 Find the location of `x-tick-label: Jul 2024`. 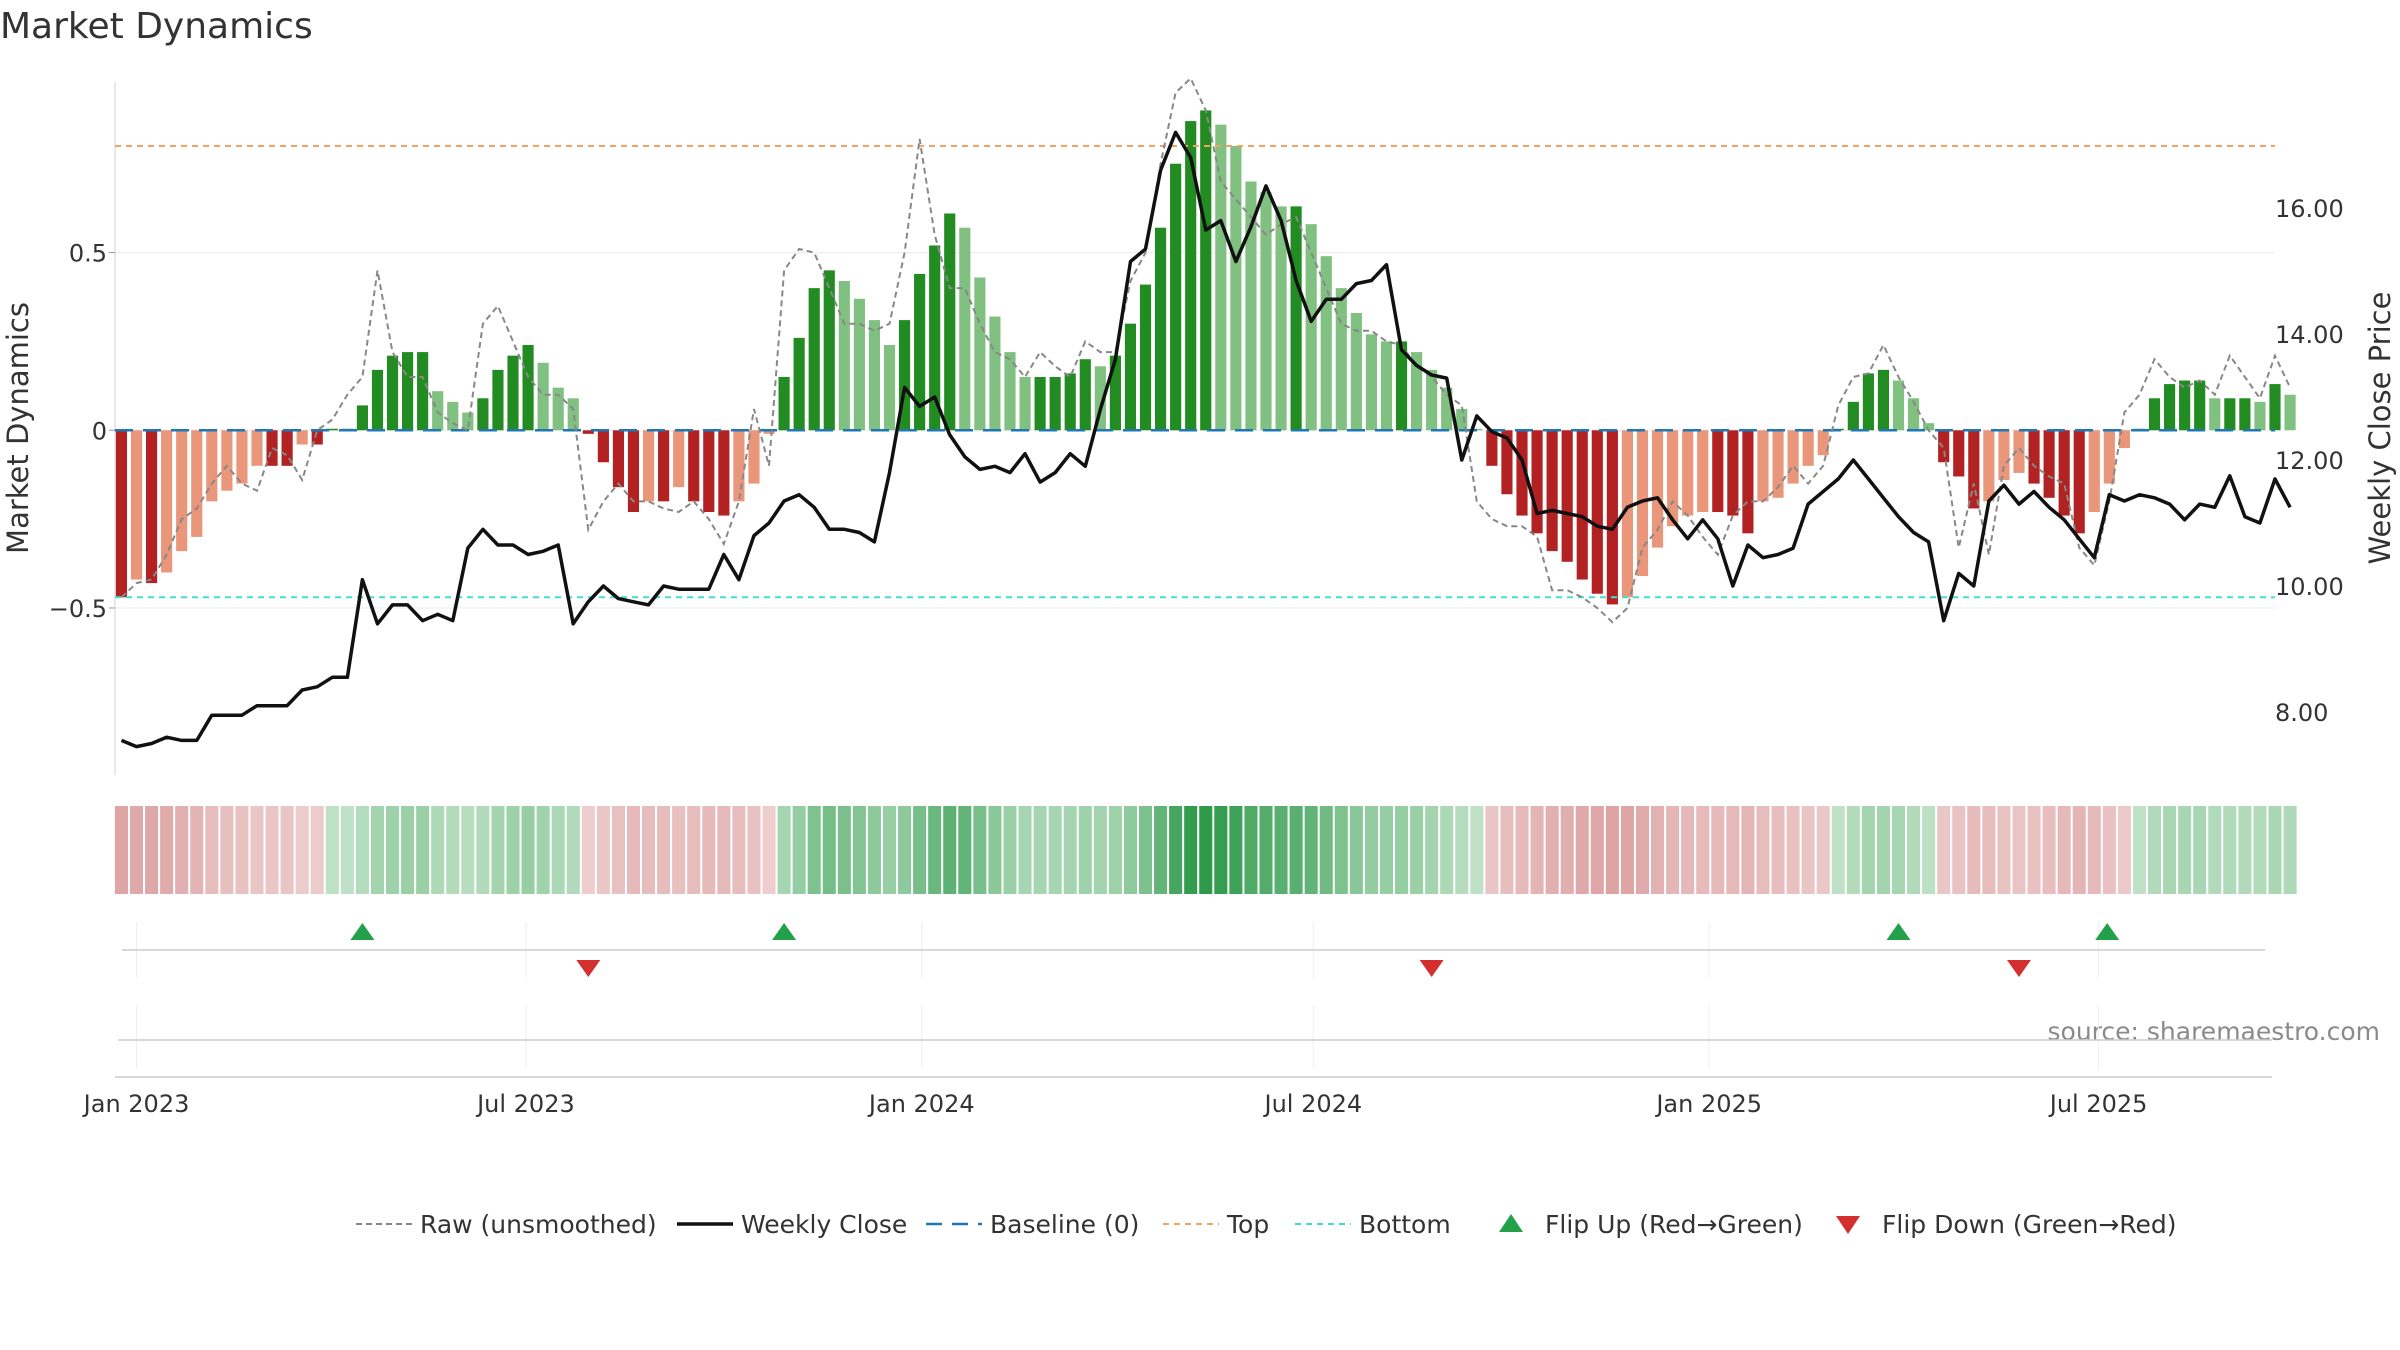

x-tick-label: Jul 2024 is located at coordinates (1312, 1104).